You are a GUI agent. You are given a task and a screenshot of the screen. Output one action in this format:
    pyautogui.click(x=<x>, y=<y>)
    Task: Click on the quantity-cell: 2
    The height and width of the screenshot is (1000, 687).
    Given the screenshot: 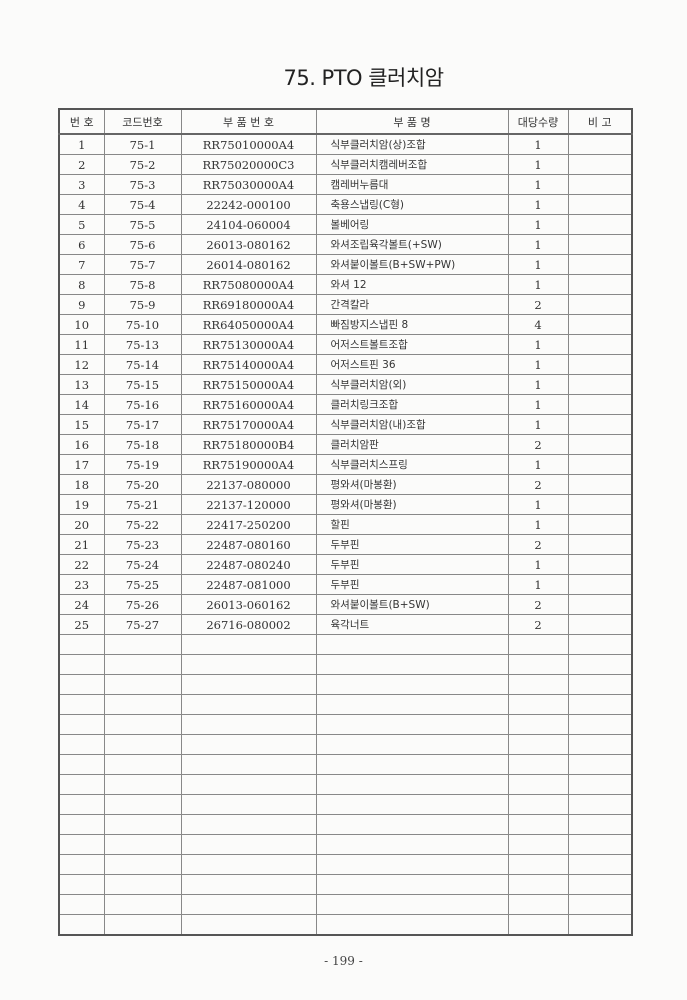 What is the action you would take?
    pyautogui.click(x=538, y=624)
    